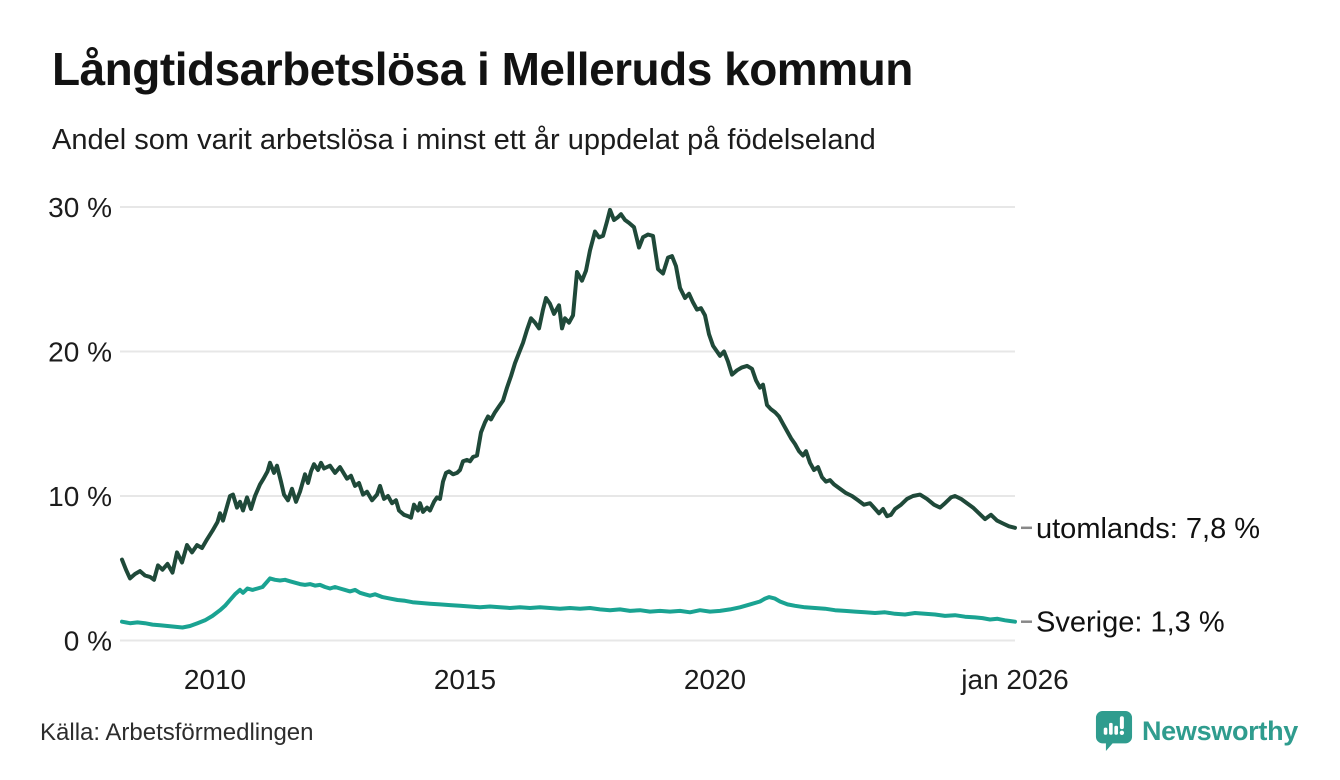 Image resolution: width=1340 pixels, height=780 pixels. What do you see at coordinates (1122, 732) in the screenshot?
I see `logo-exclamation-dot` at bounding box center [1122, 732].